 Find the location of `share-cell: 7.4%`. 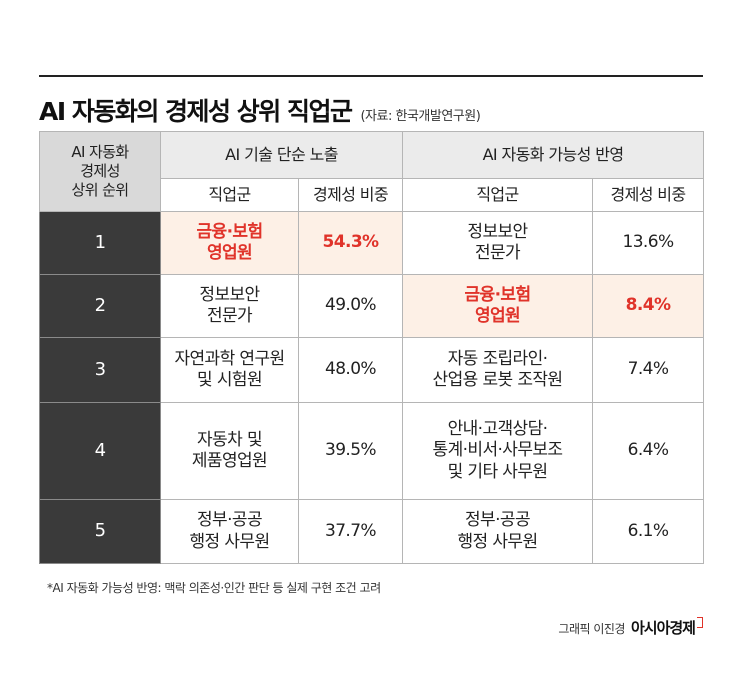

share-cell: 7.4% is located at coordinates (648, 370).